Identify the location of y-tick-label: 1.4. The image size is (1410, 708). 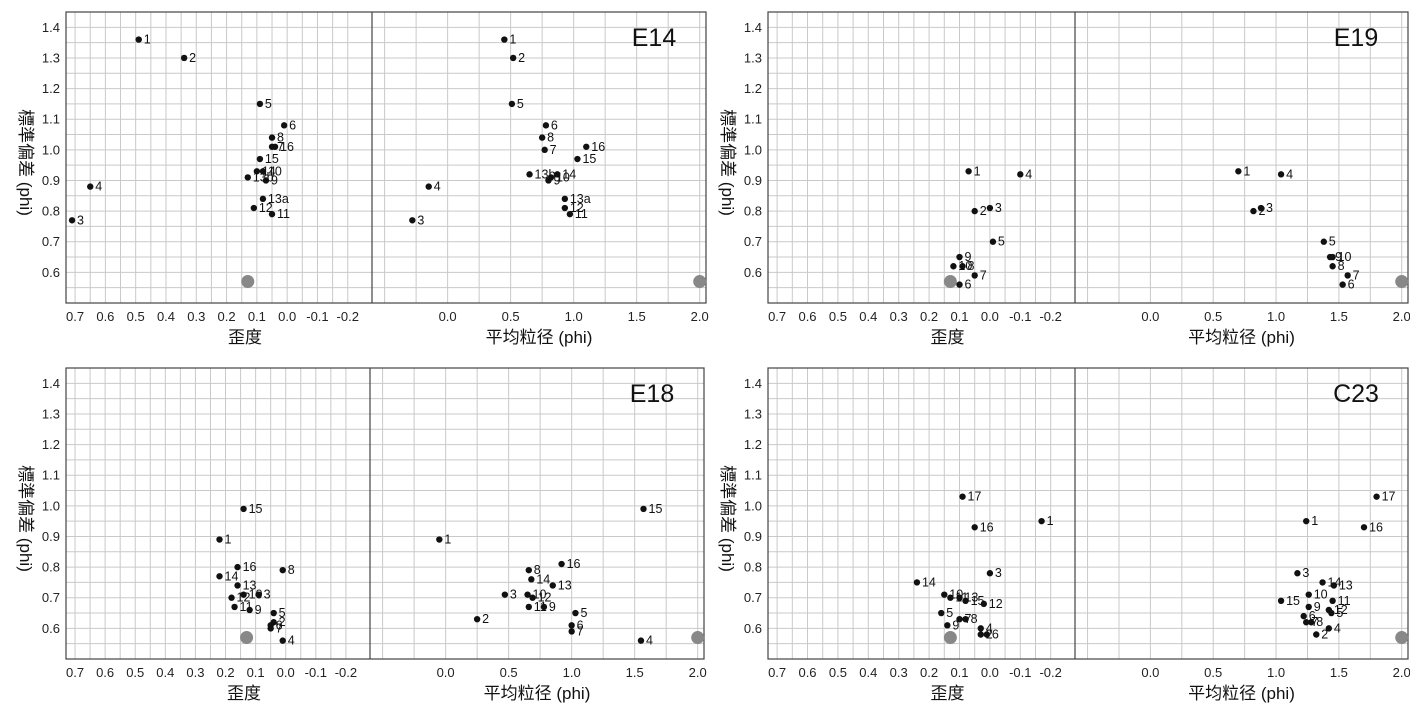
(51, 383).